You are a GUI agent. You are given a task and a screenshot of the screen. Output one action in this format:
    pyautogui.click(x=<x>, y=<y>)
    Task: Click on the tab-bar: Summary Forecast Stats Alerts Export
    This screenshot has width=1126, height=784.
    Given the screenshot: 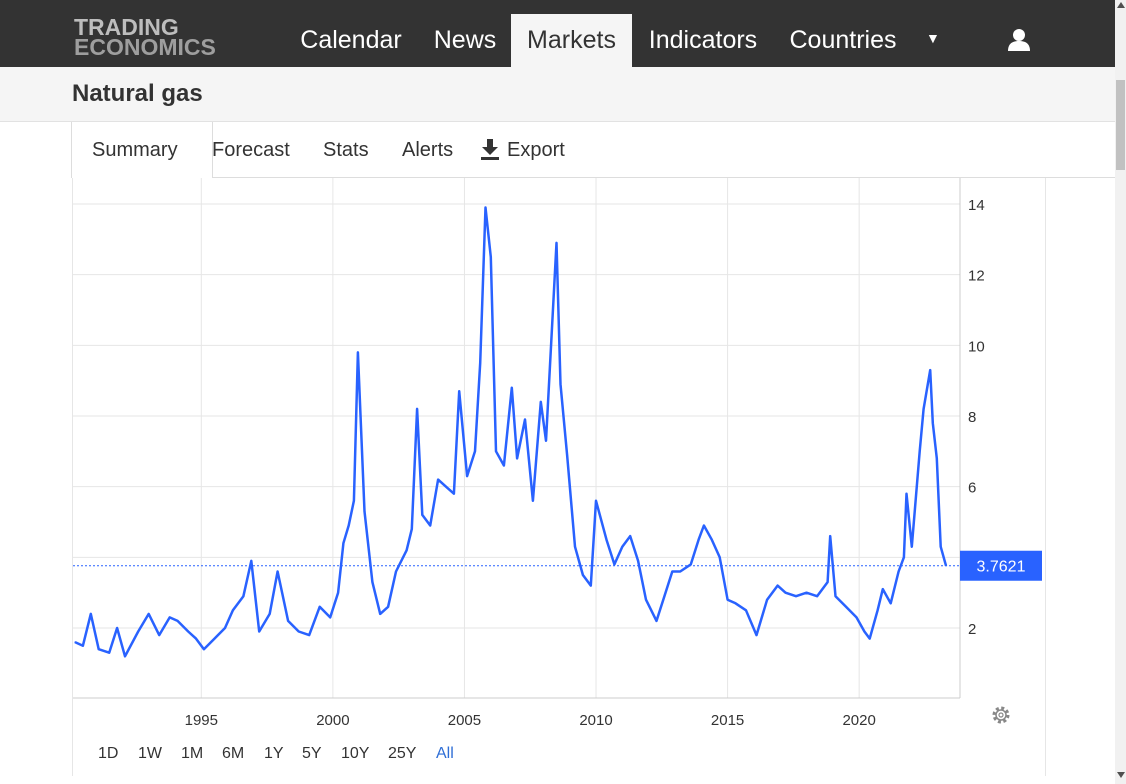 What is the action you would take?
    pyautogui.click(x=593, y=150)
    